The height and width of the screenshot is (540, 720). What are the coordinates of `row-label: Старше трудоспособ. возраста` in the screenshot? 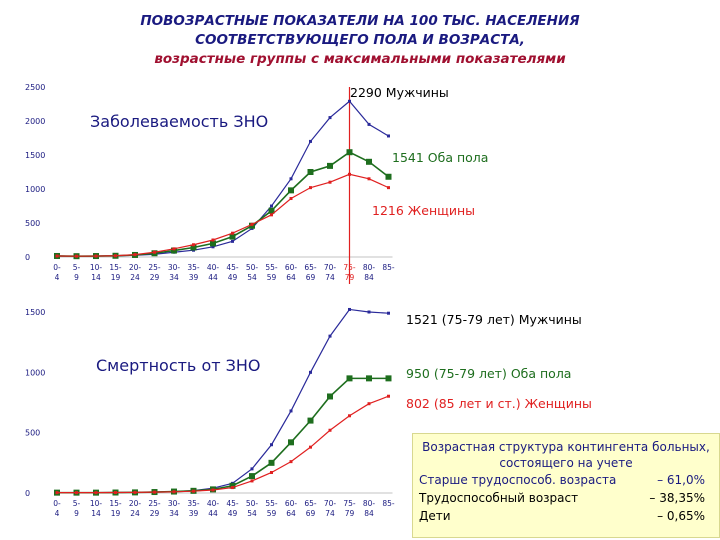 It's located at (518, 480).